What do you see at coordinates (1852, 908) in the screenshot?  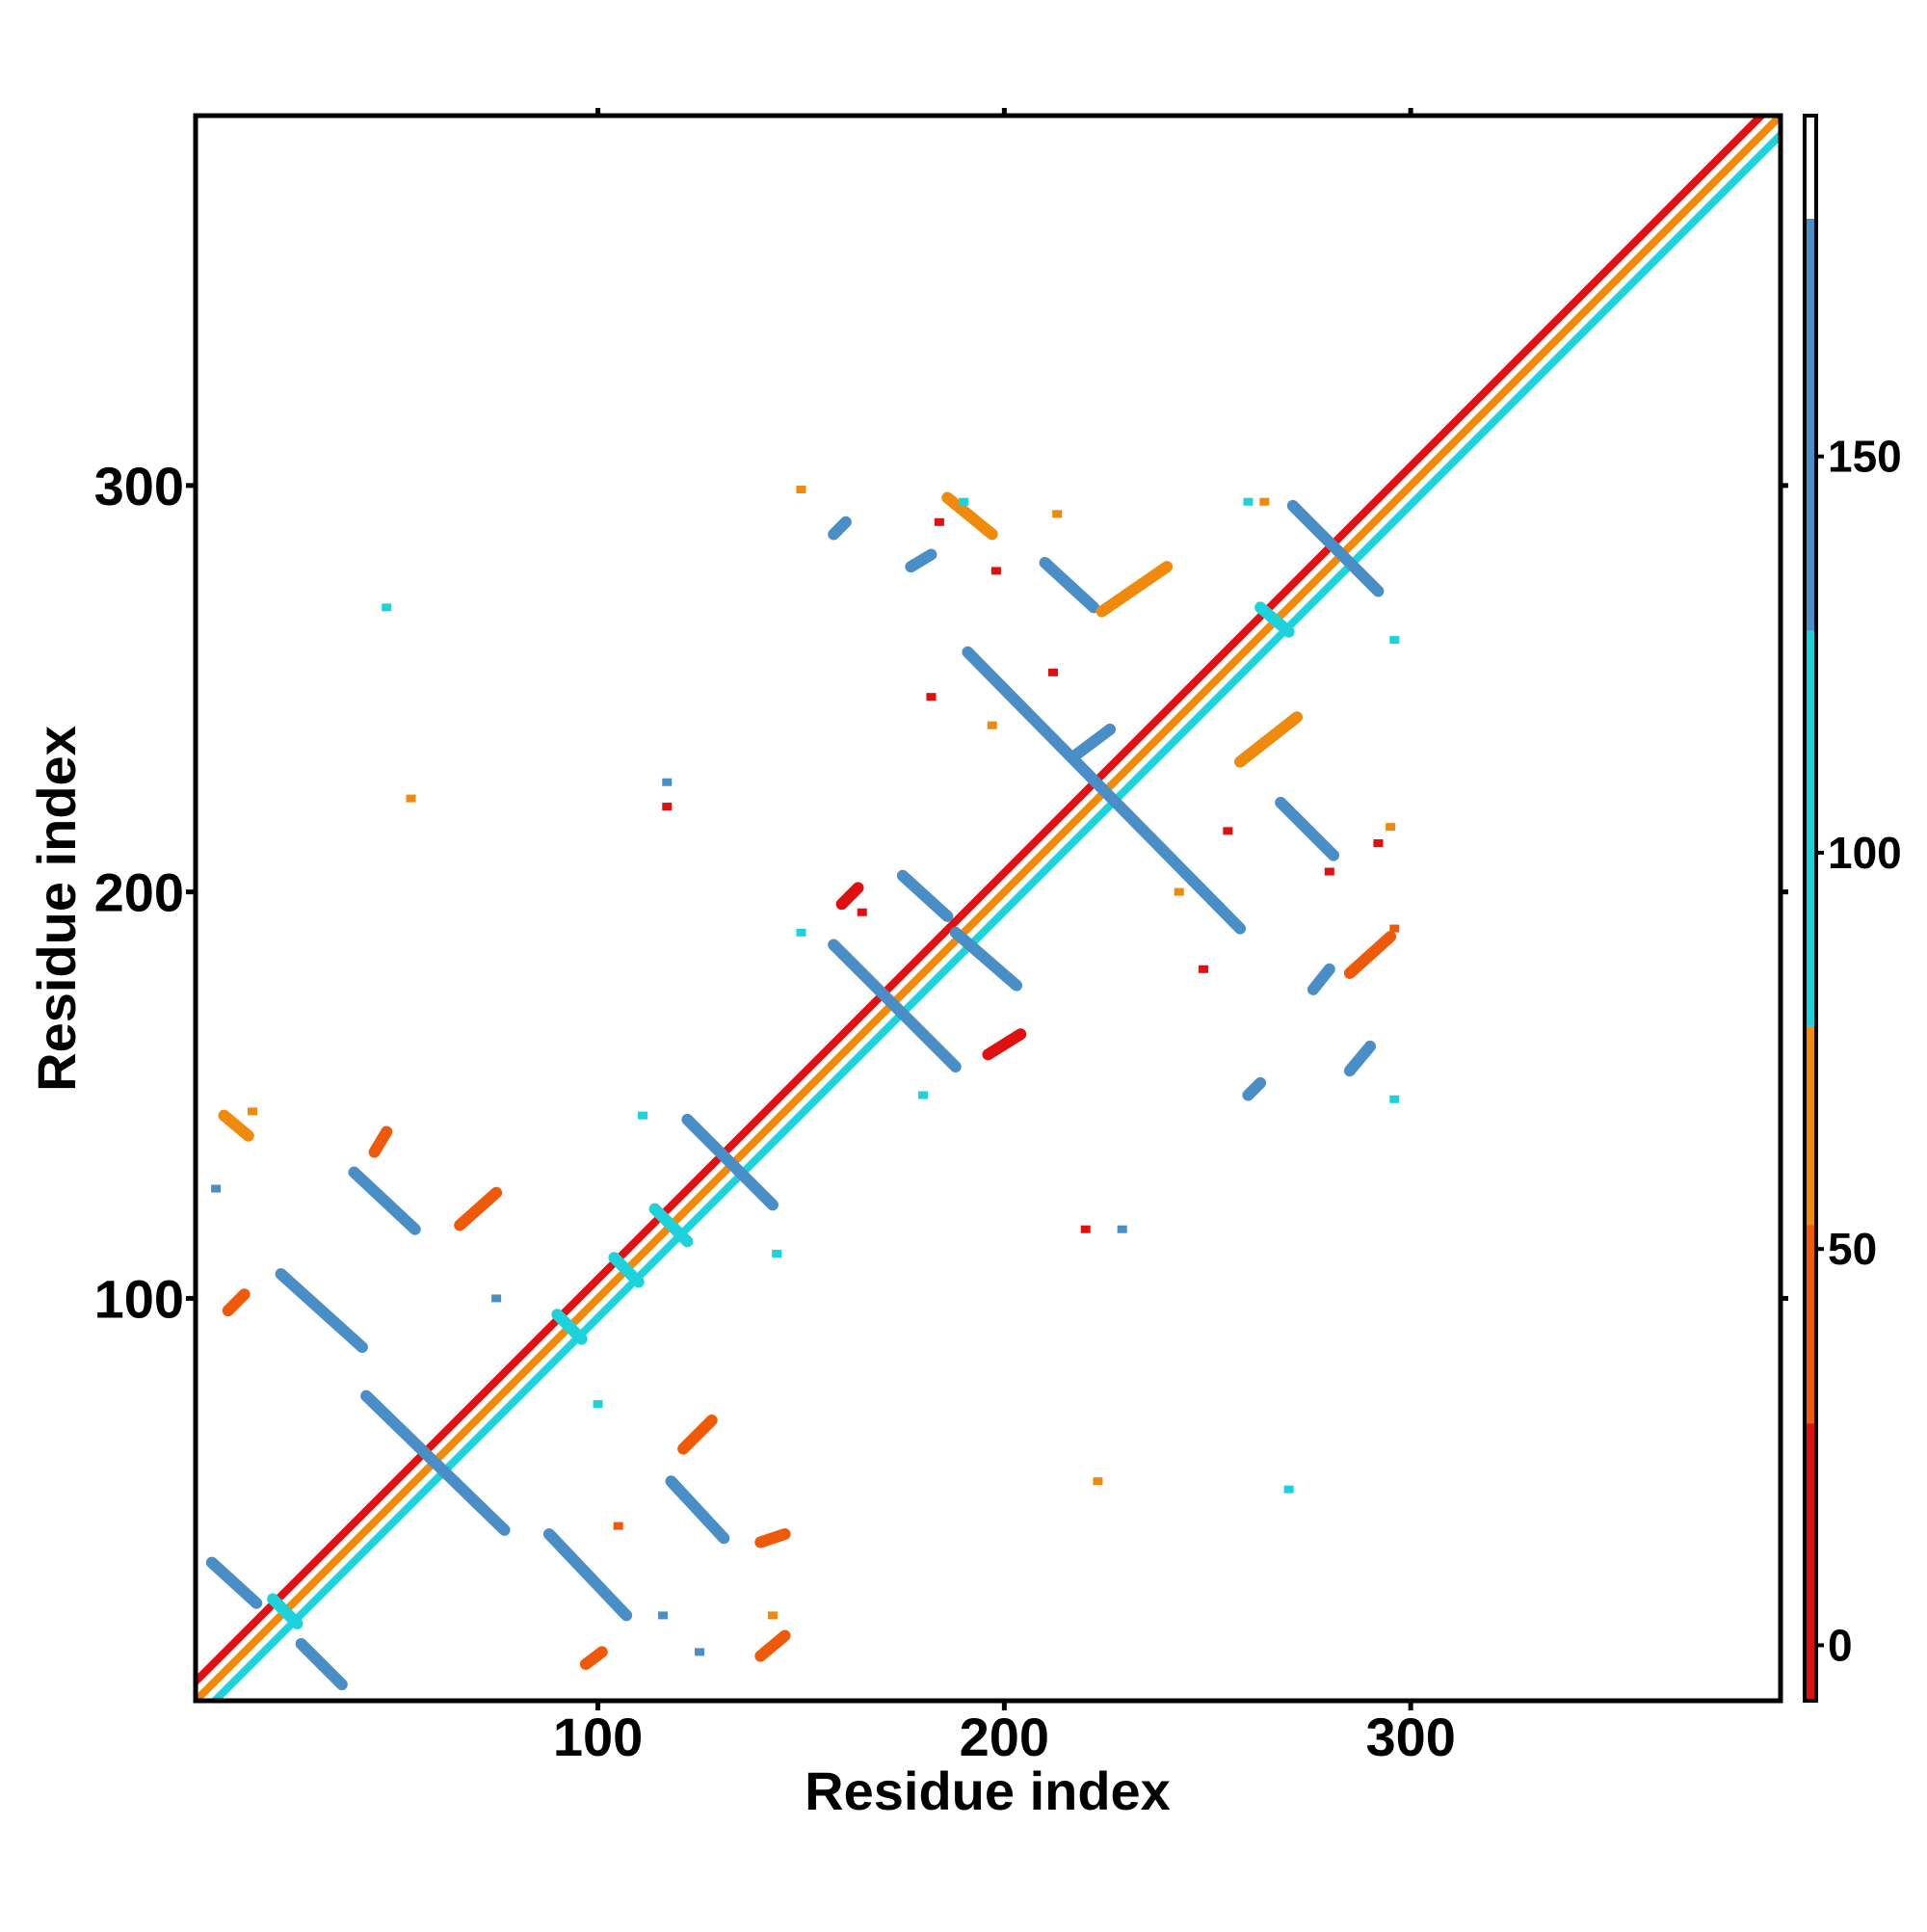 I see `colorbar: 0 50 100 150` at bounding box center [1852, 908].